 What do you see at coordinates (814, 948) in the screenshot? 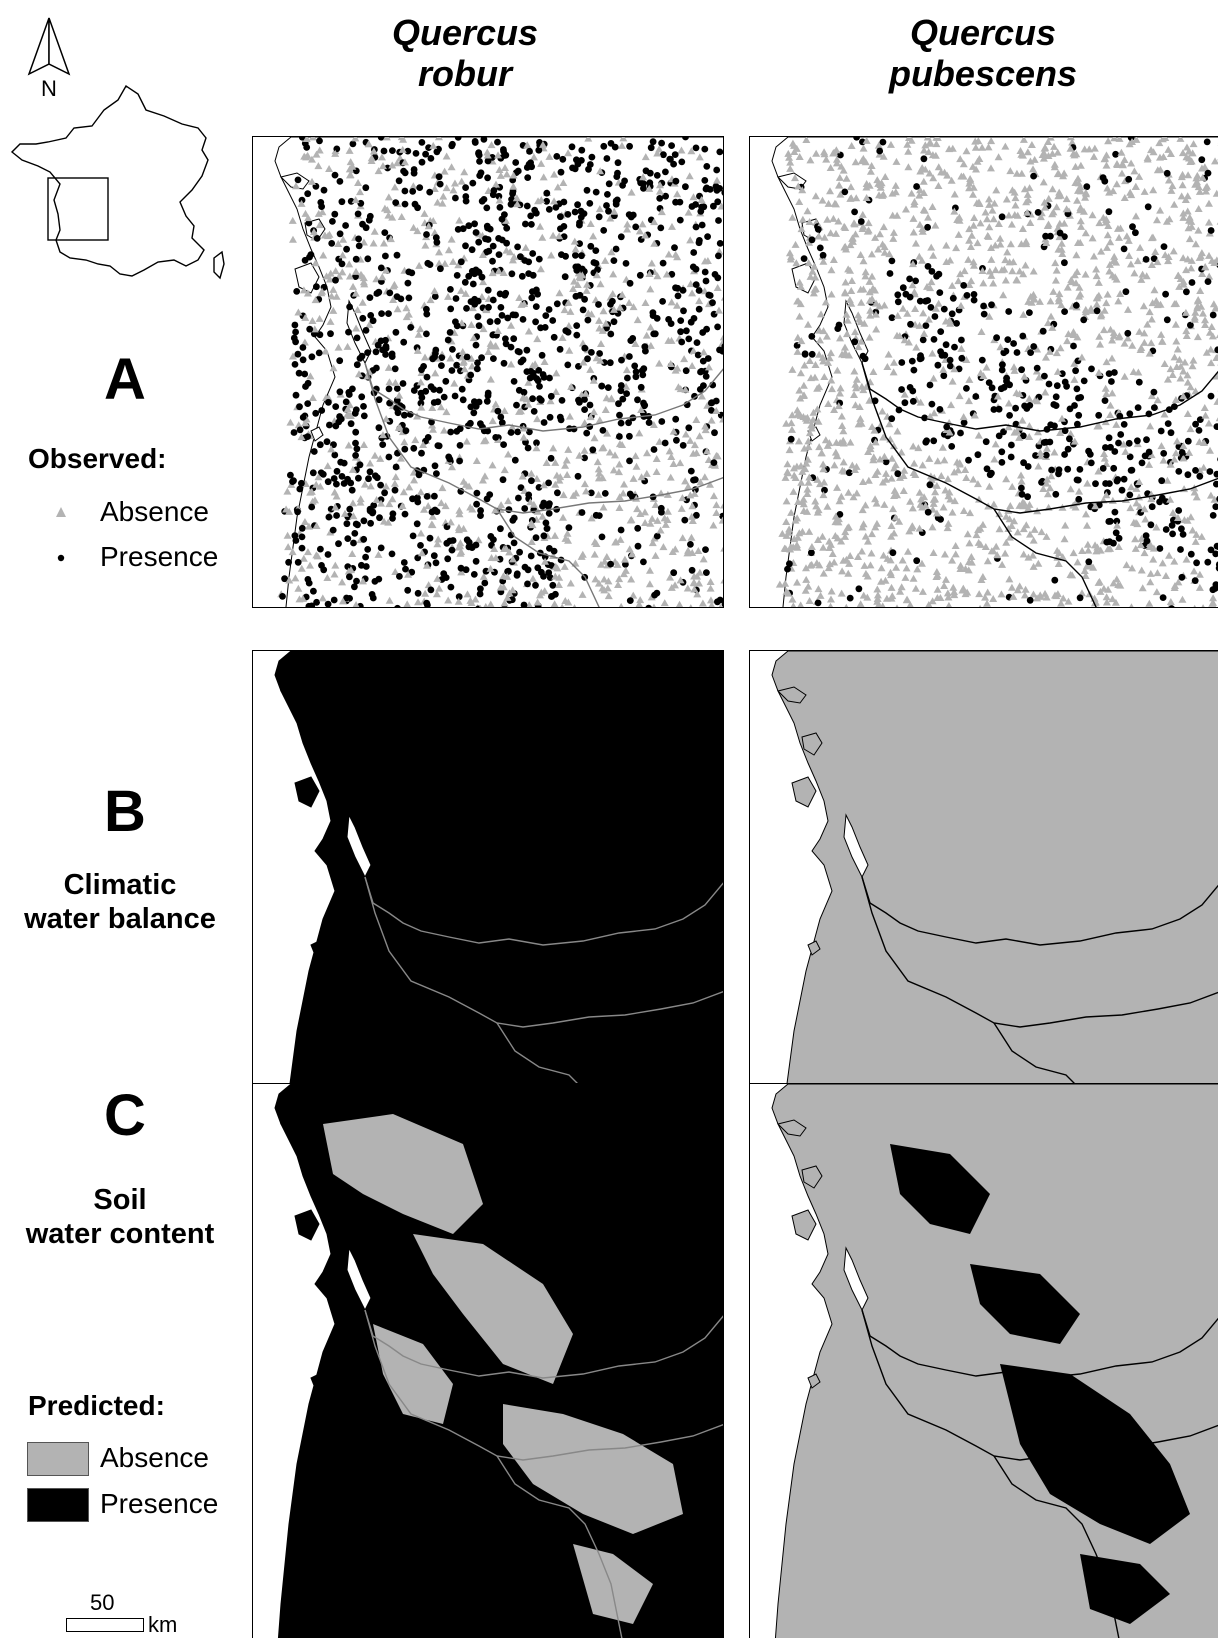
I see `island` at bounding box center [814, 948].